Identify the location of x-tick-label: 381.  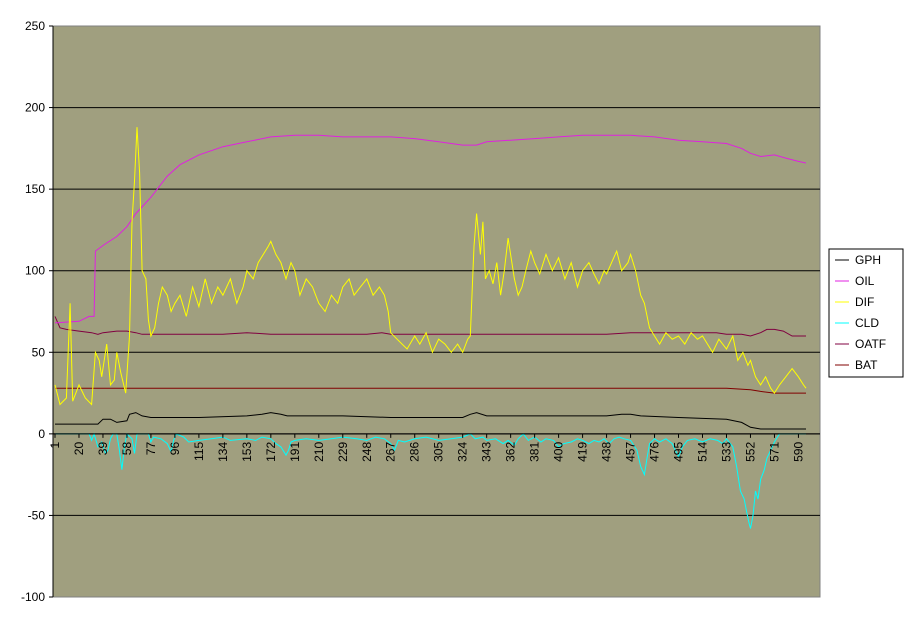
(535, 452).